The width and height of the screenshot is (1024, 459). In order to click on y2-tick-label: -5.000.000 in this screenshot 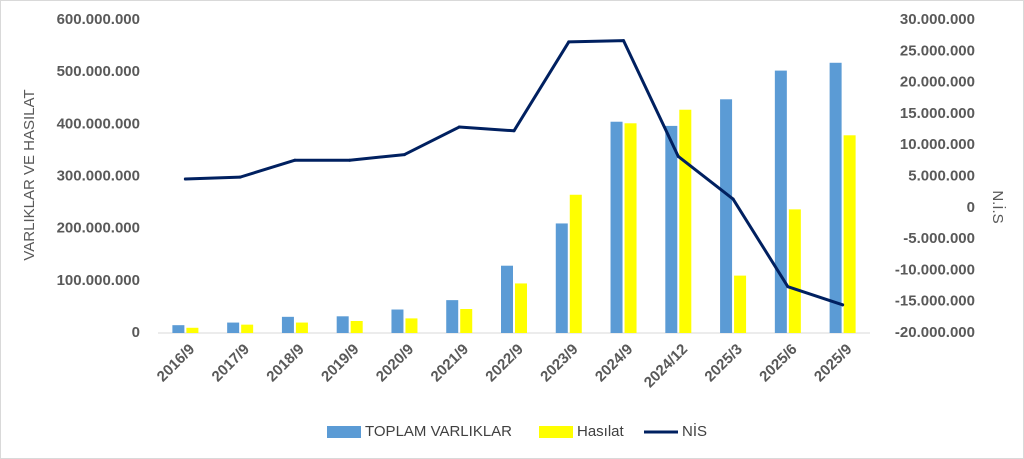, I will do `click(939, 238)`.